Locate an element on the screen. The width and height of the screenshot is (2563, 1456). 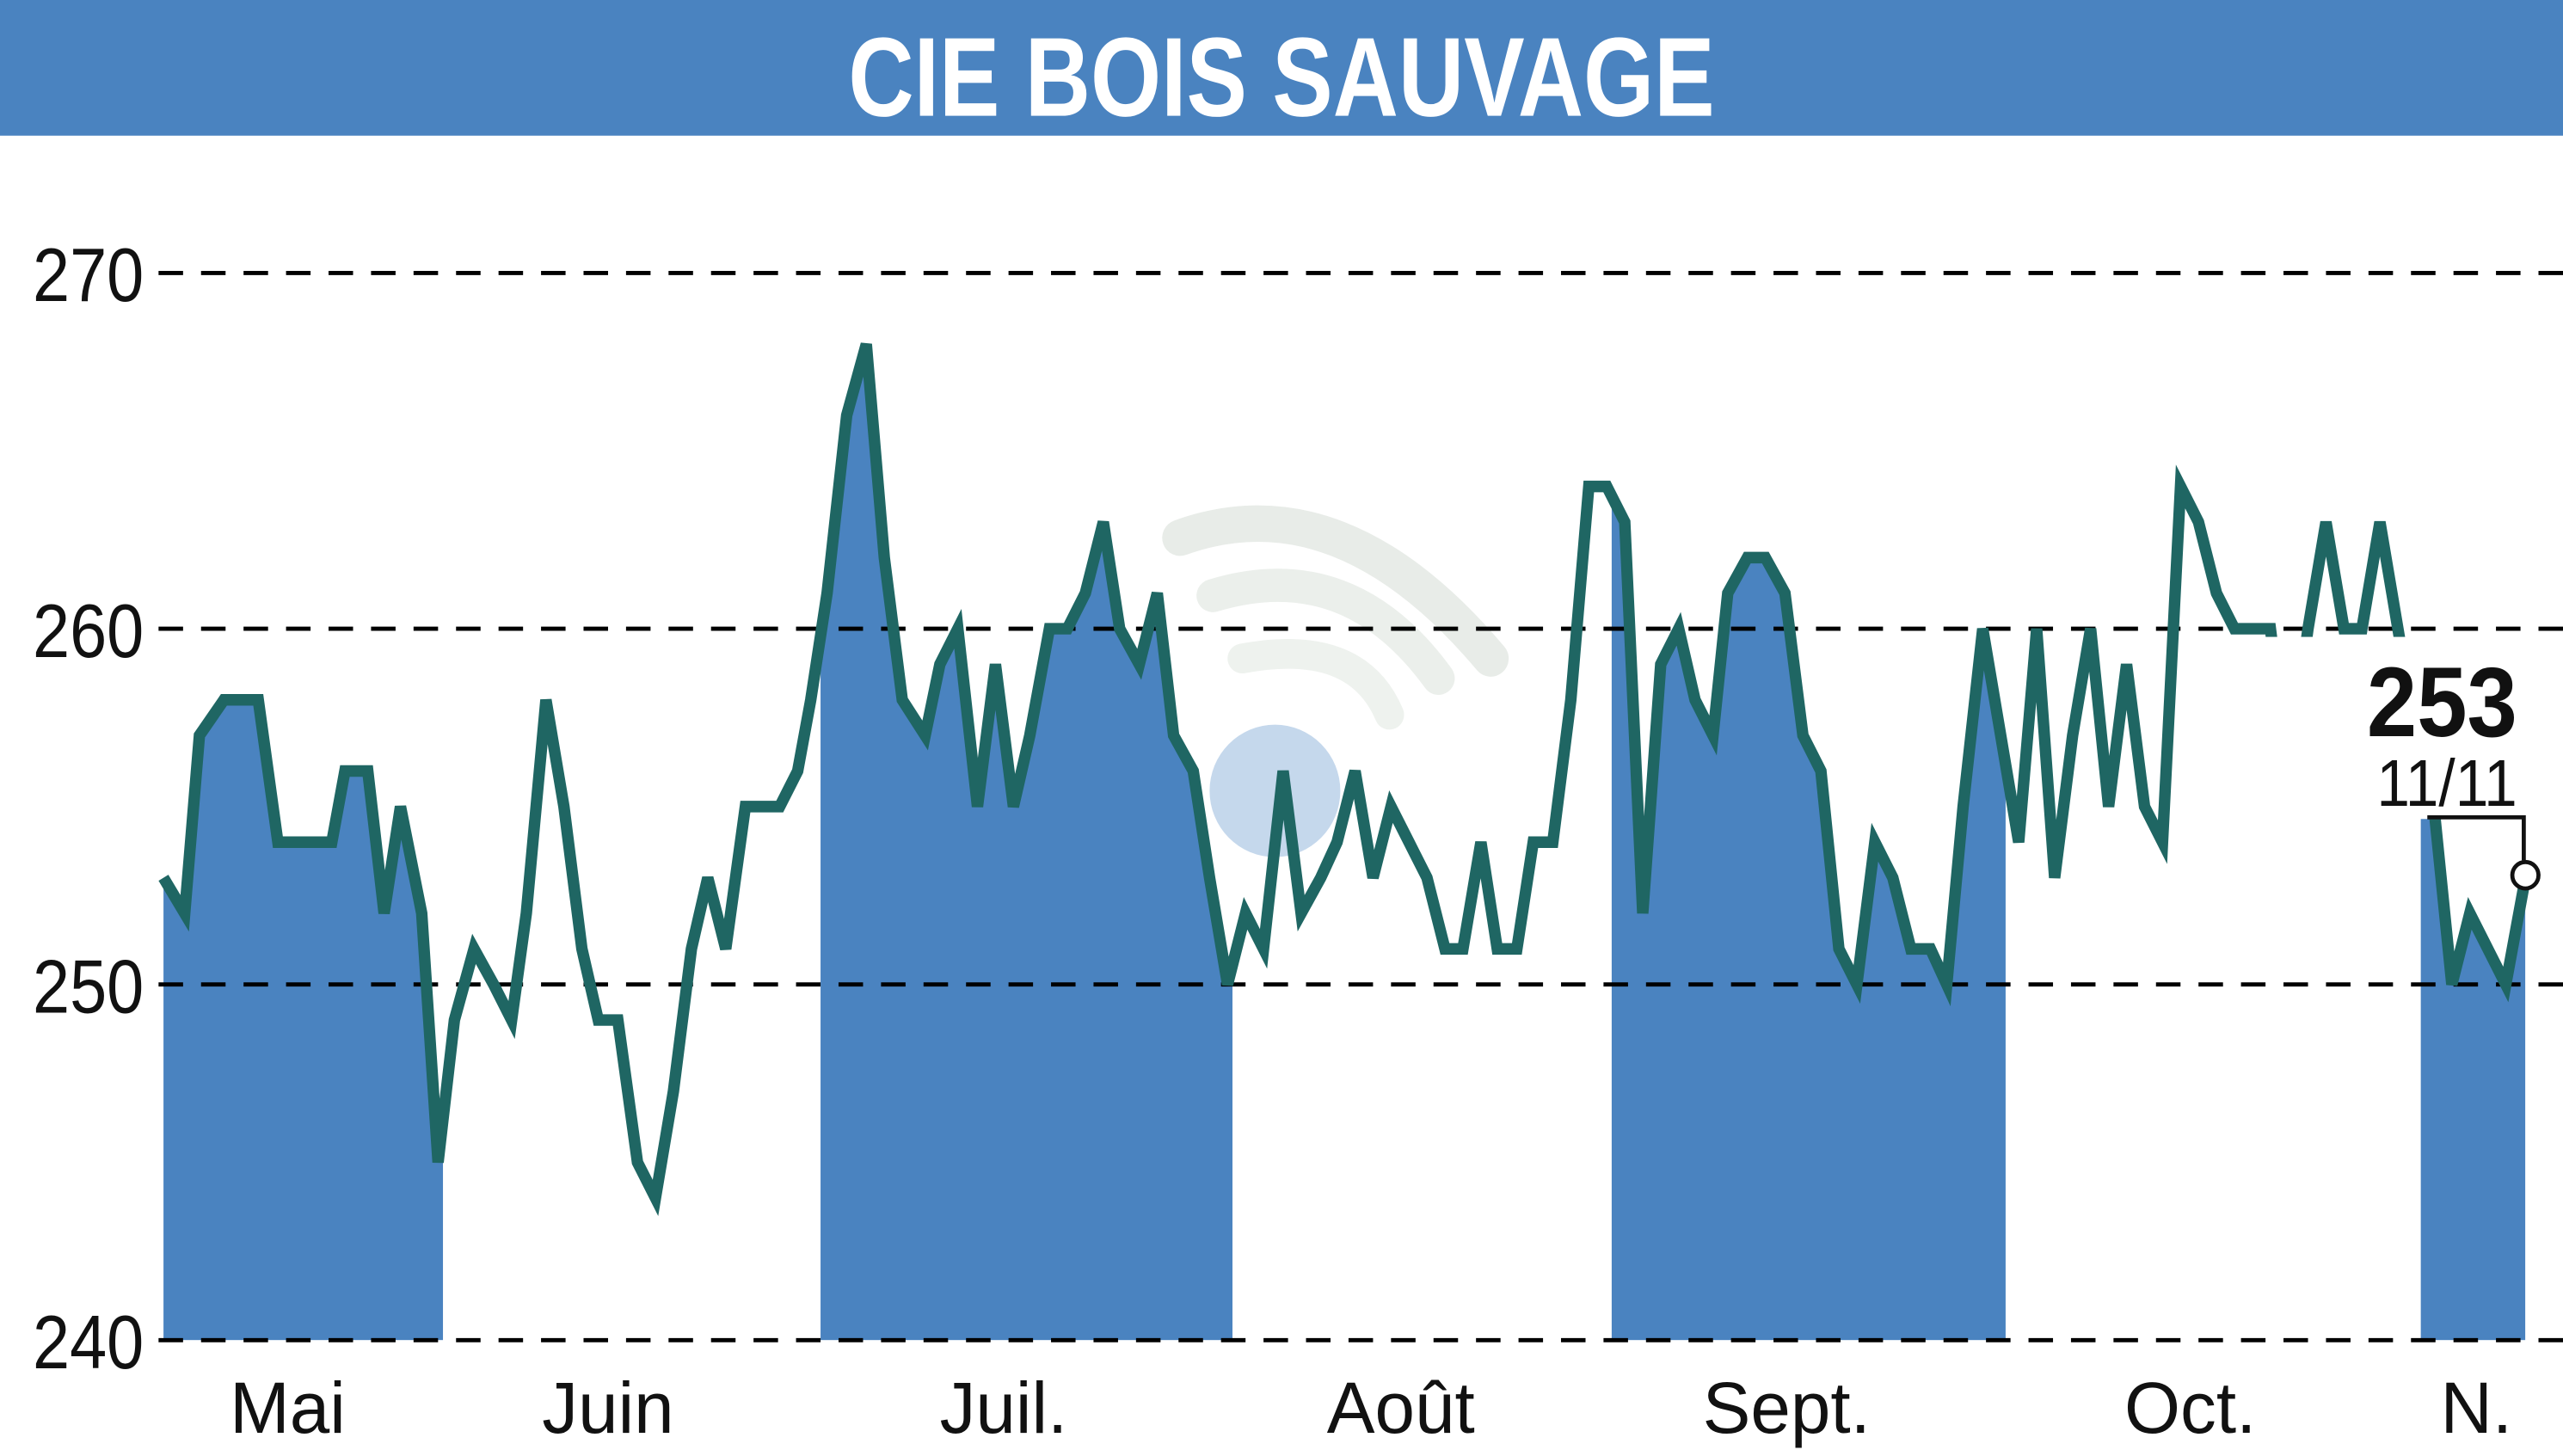
callout-bracket is located at coordinates (2476, 838).